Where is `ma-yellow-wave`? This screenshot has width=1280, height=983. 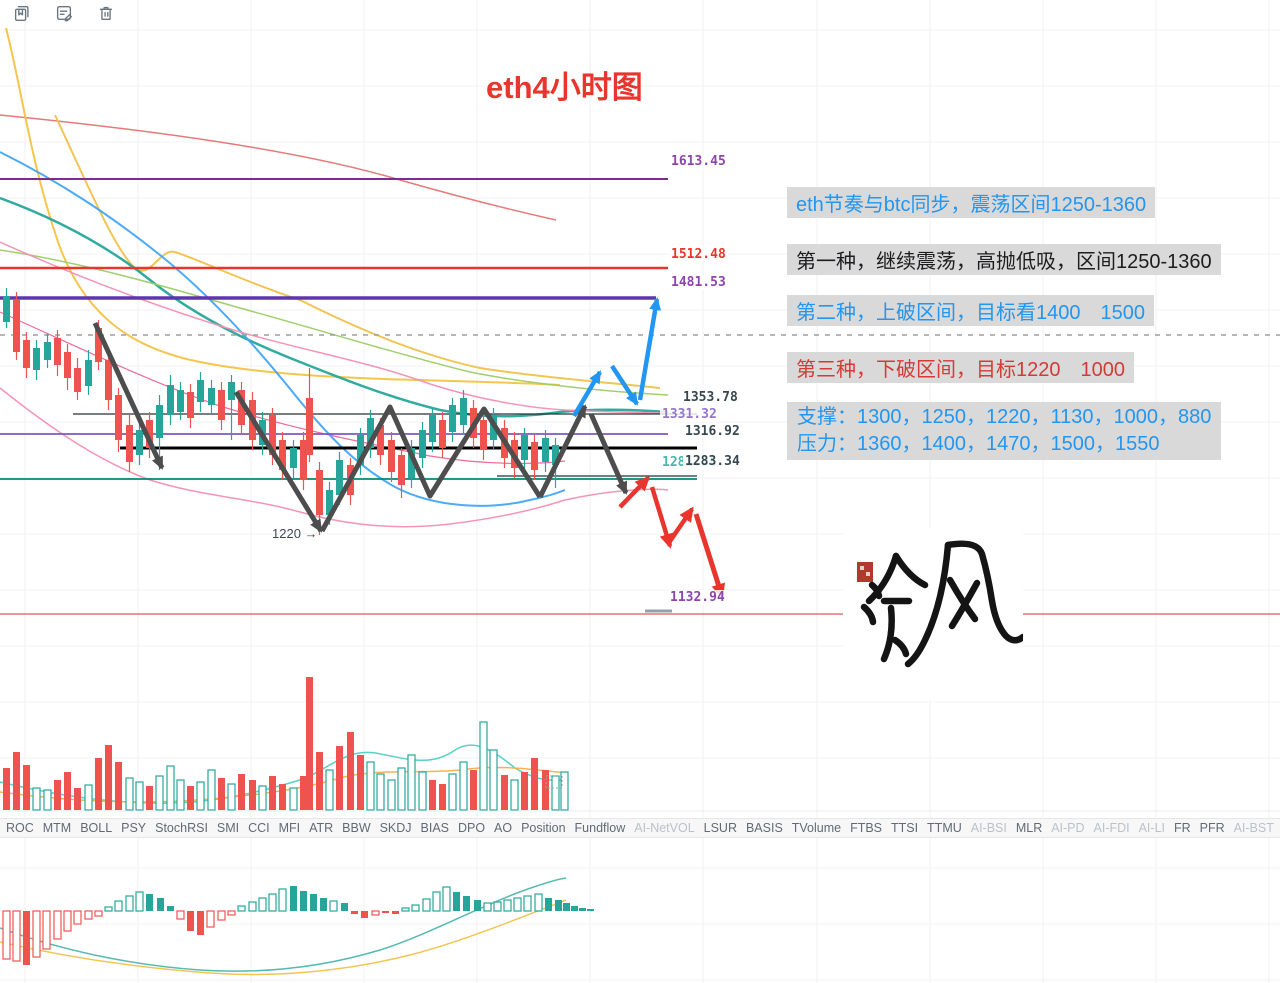
ma-yellow-wave is located at coordinates (357, 251).